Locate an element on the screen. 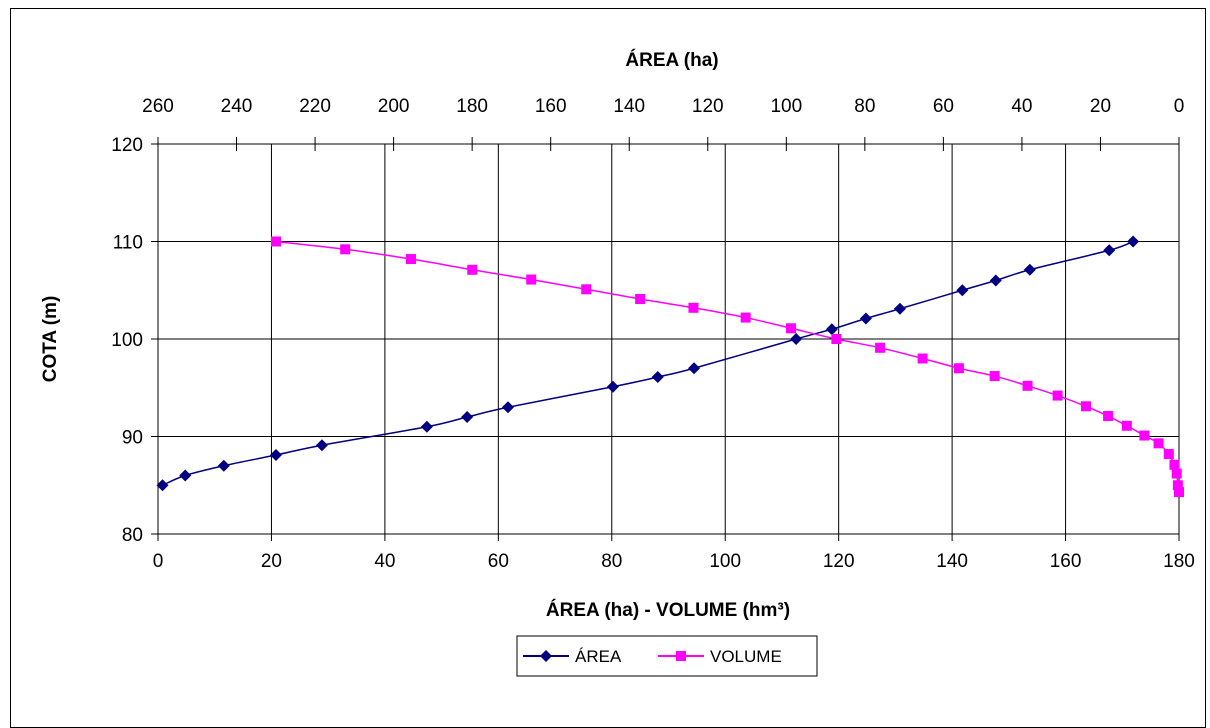  legend-volume-marker is located at coordinates (681, 656).